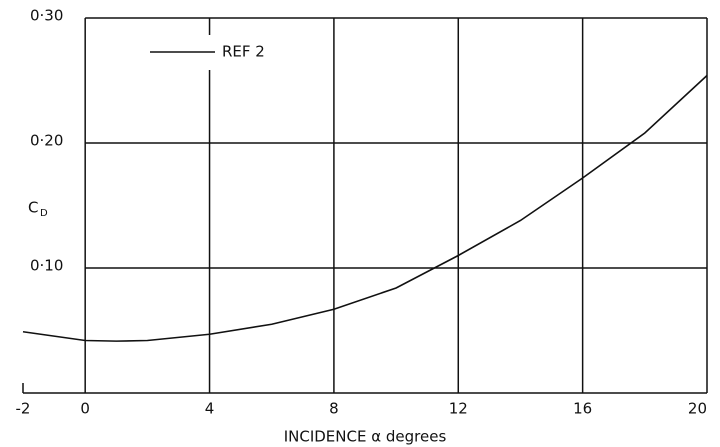  I want to click on y-axis-label-sub: D, so click(44, 213).